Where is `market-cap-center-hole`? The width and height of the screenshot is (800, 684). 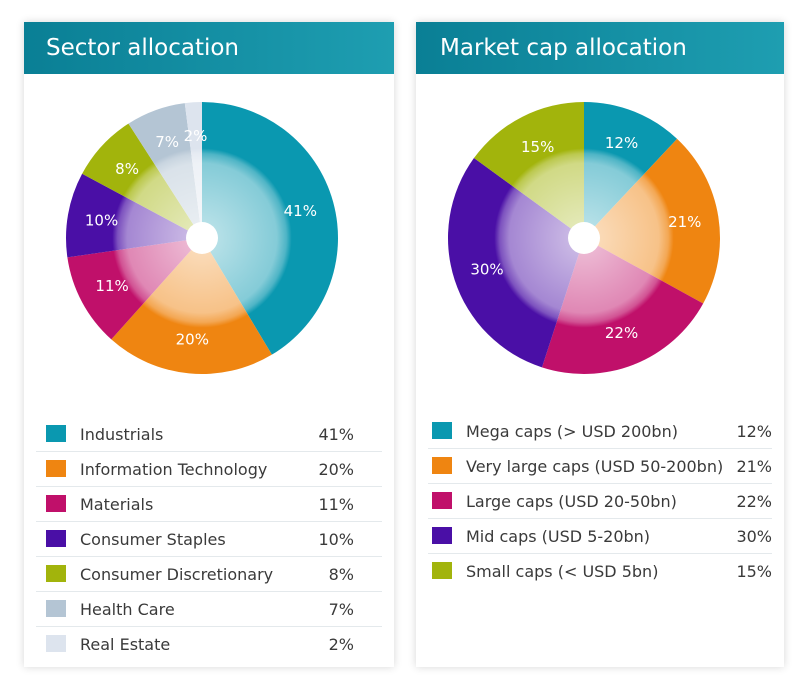
market-cap-center-hole is located at coordinates (584, 238).